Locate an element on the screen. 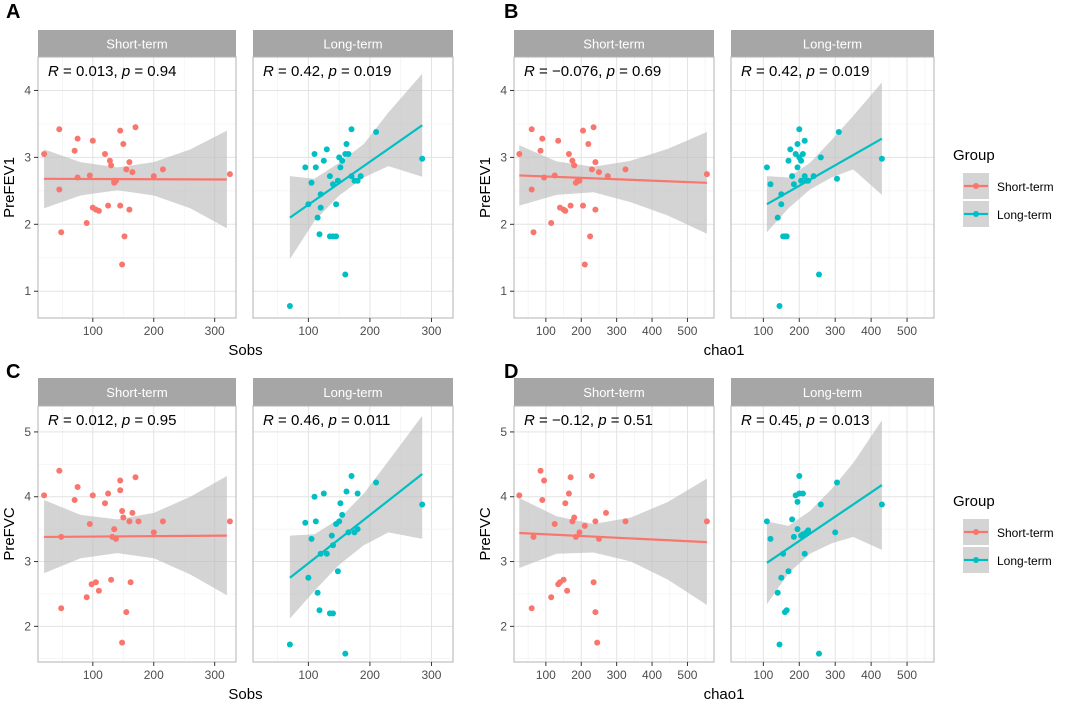 The height and width of the screenshot is (704, 1065). panel-label: D is located at coordinates (511, 372).